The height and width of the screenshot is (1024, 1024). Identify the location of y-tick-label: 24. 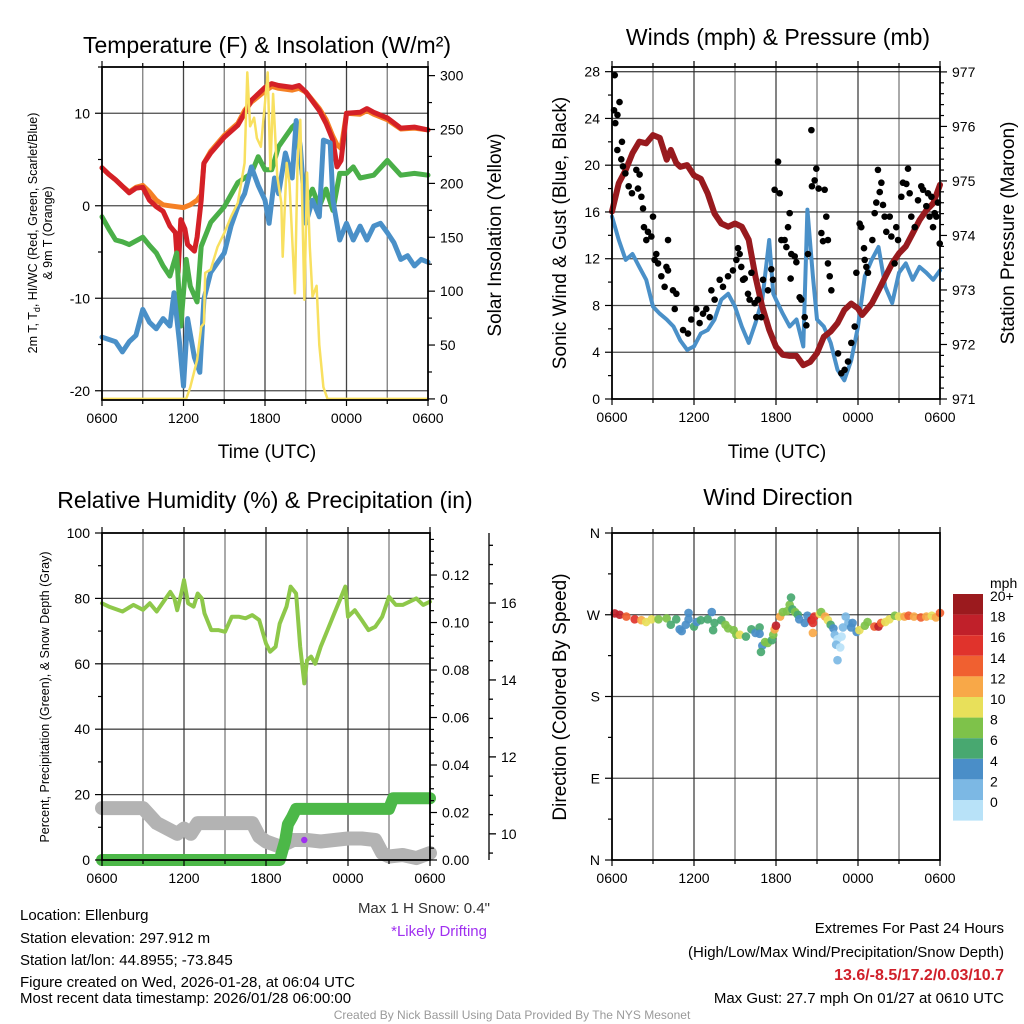
(592, 118).